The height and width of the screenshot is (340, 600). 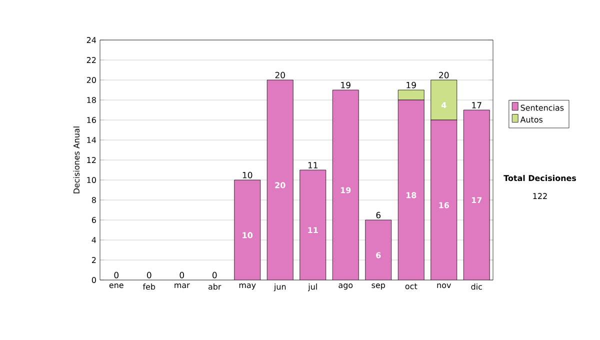 What do you see at coordinates (477, 105) in the screenshot?
I see `total-label: 17` at bounding box center [477, 105].